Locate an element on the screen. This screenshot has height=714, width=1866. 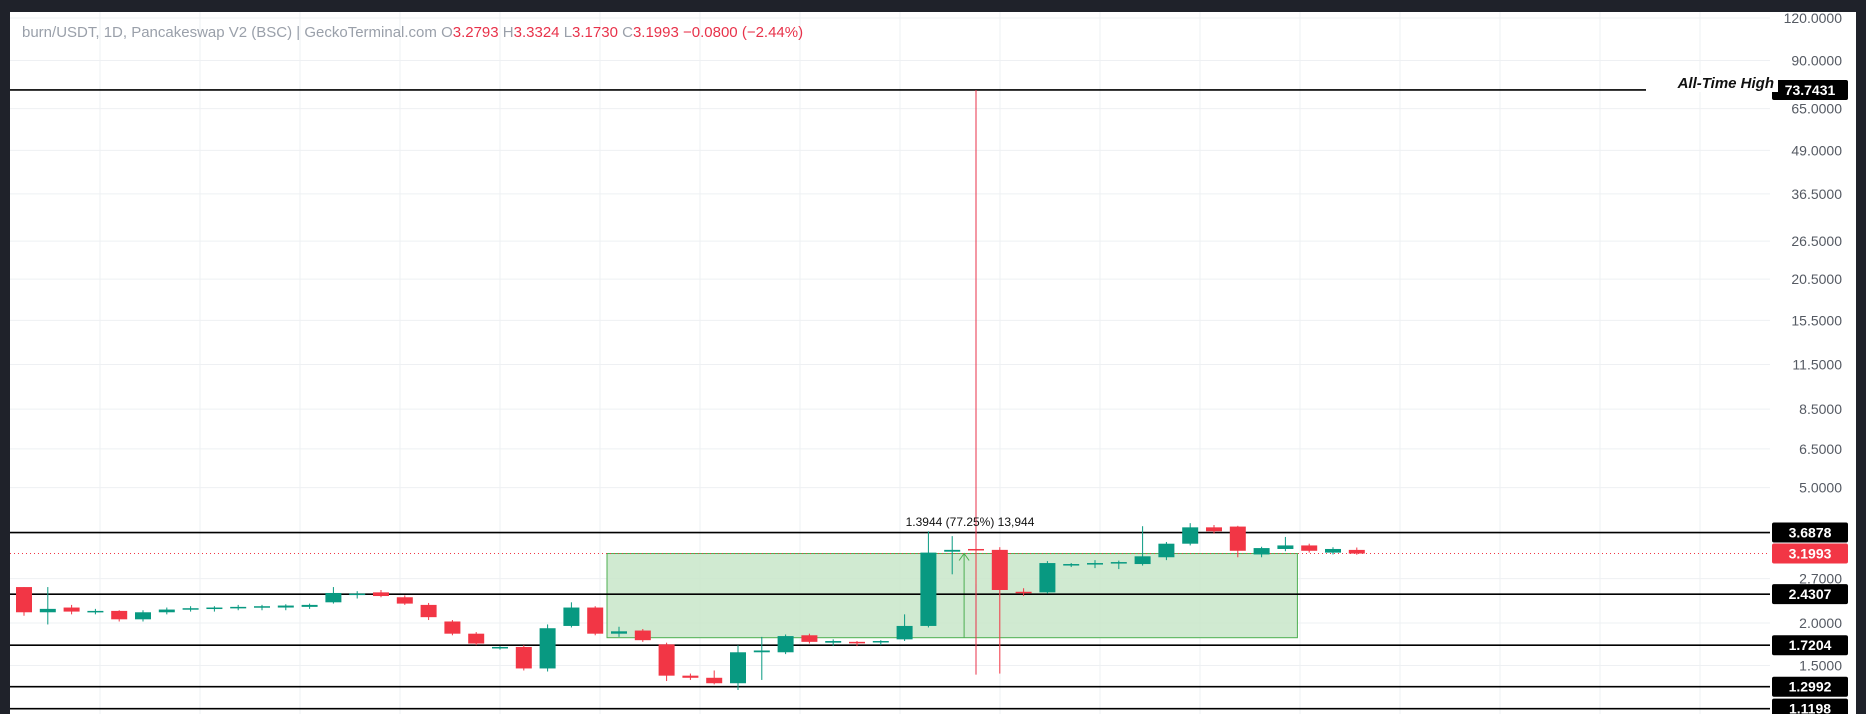
y-tick-label: 26.5000 is located at coordinates (1816, 241).